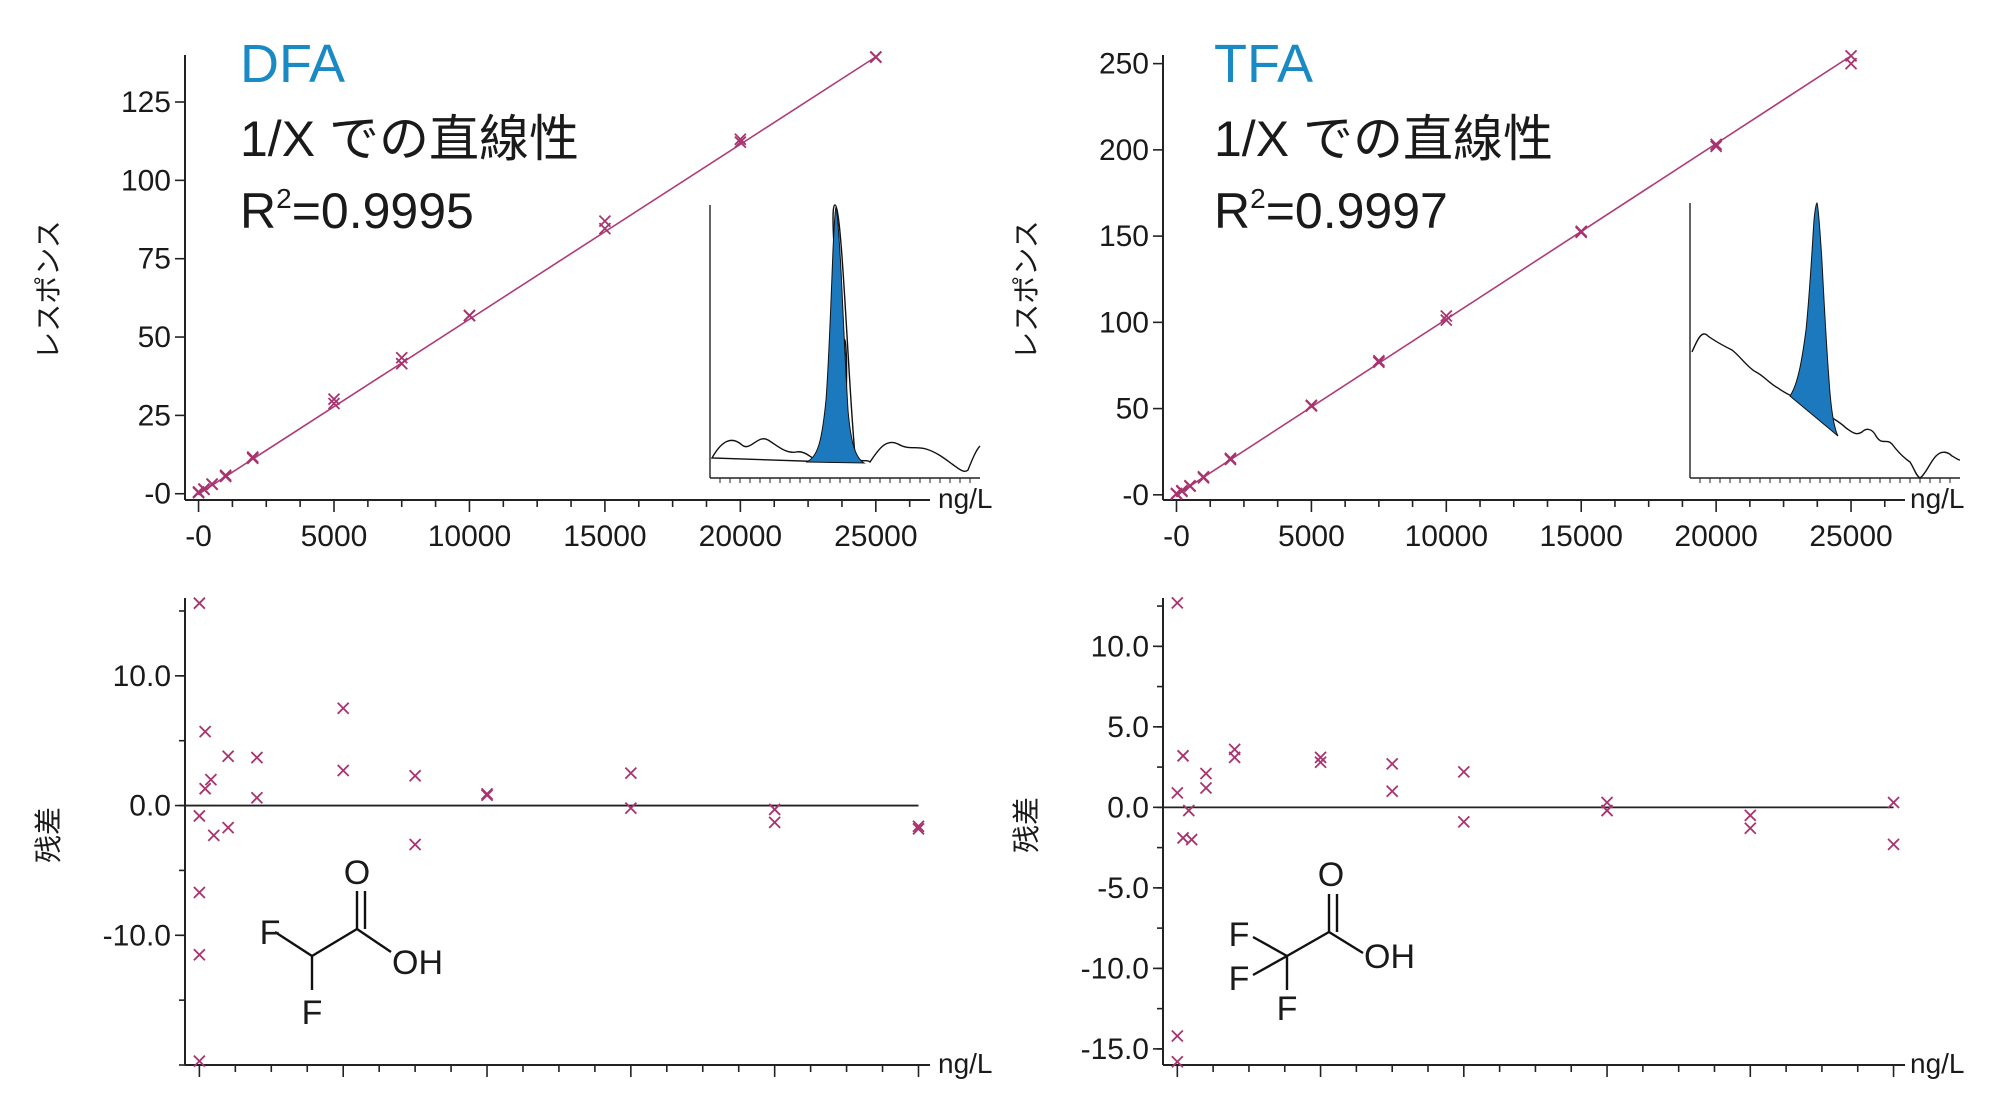 The height and width of the screenshot is (1111, 2000). I want to click on y-ticks: -0 50 100 150 200 250, so click(1131, 280).